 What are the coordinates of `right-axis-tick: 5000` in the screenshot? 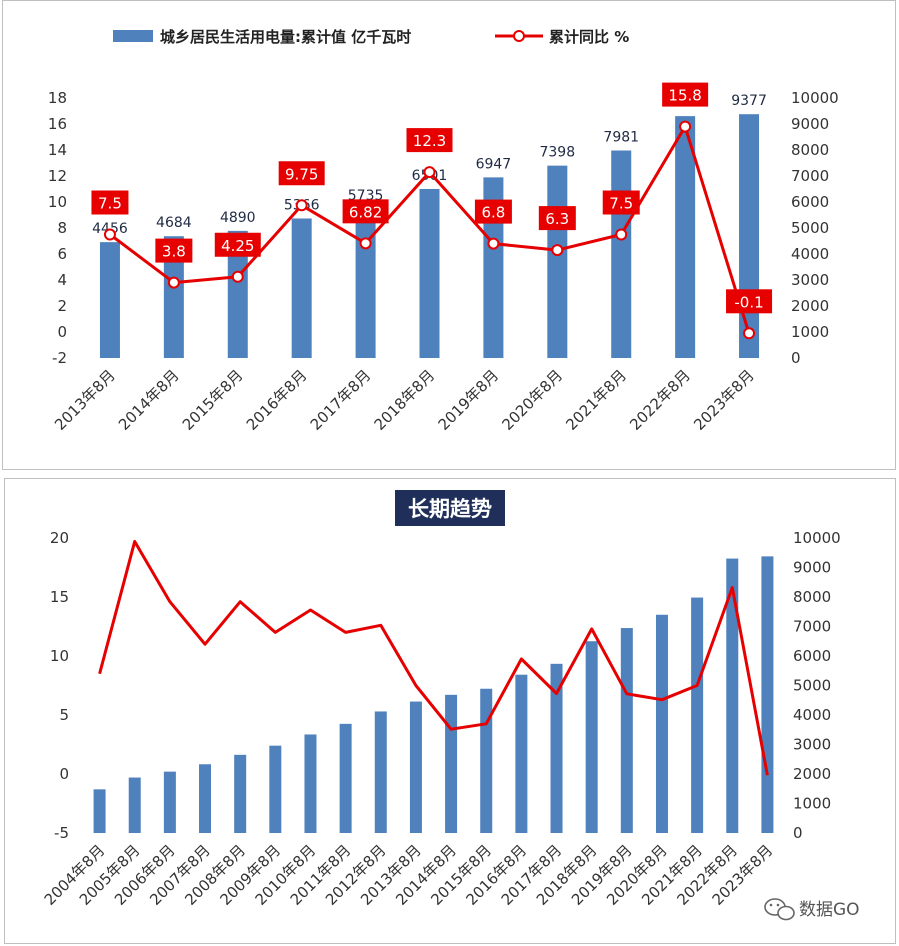 It's located at (810, 228).